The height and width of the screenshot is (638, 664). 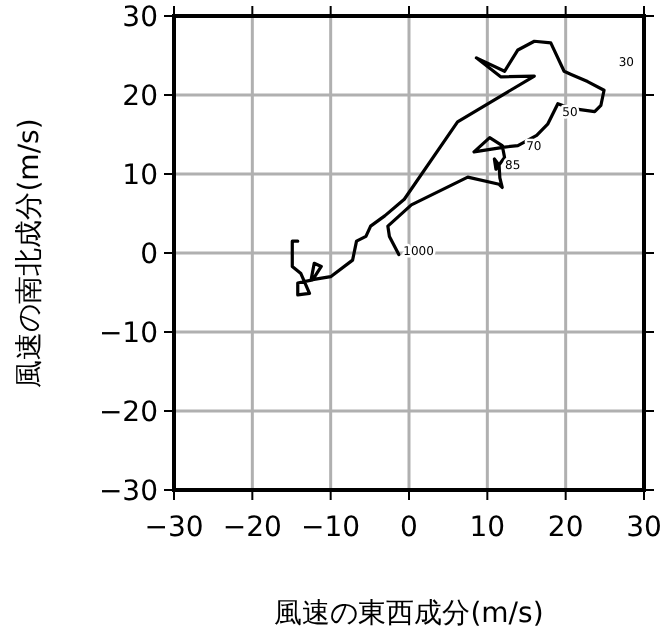 I want to click on y-tick-label: 10, so click(x=140, y=176).